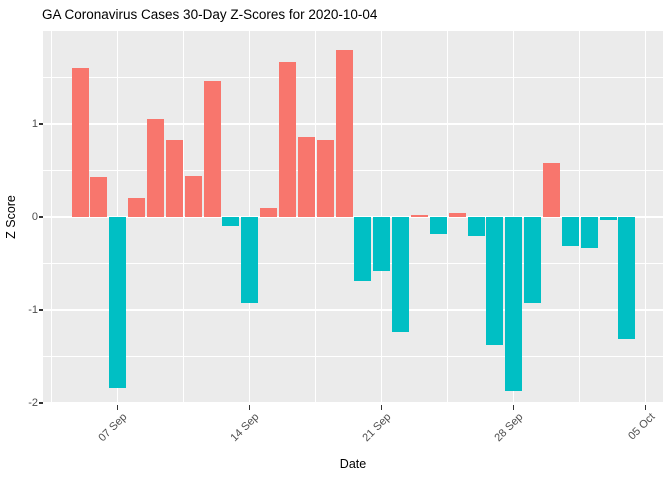 Image resolution: width=672 pixels, height=480 pixels. What do you see at coordinates (34, 124) in the screenshot?
I see `y-tick-label: 1` at bounding box center [34, 124].